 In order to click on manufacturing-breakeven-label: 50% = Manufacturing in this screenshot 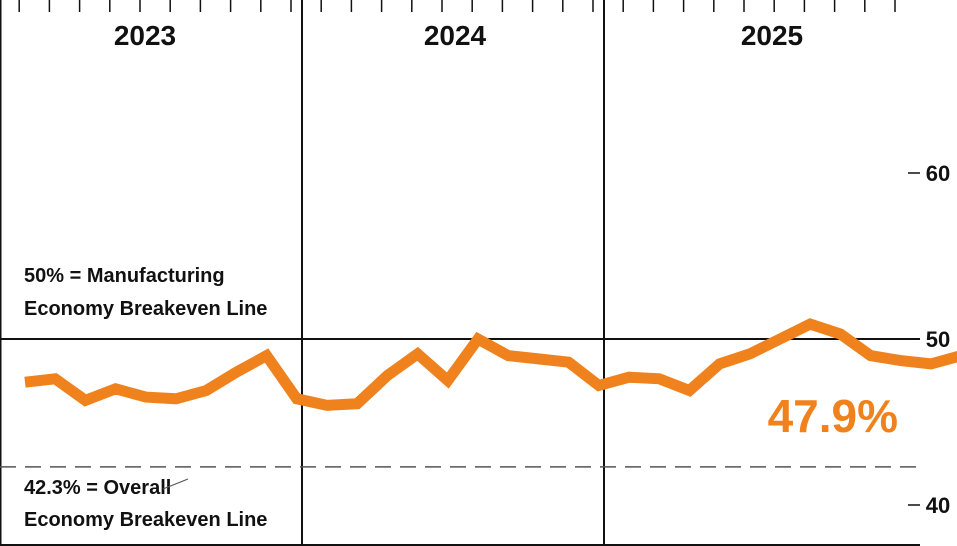, I will do `click(124, 276)`.